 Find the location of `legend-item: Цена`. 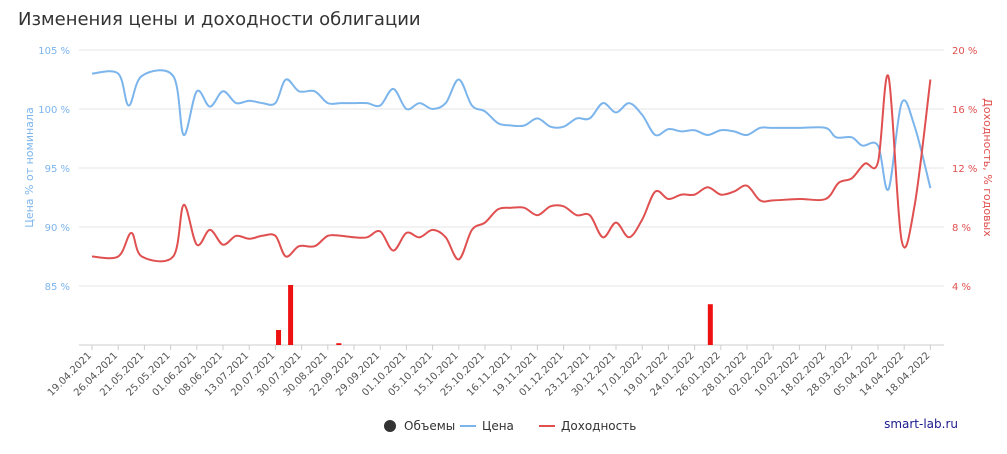

legend-item: Цена is located at coordinates (487, 426).